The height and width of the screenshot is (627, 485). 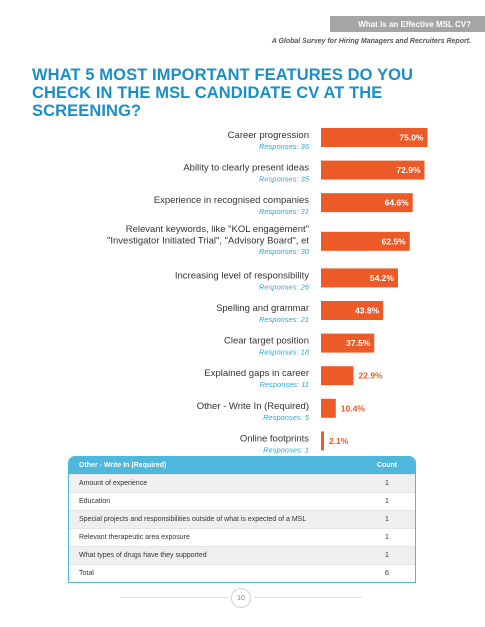 What do you see at coordinates (284, 146) in the screenshot?
I see `responses-label: Responses: 36` at bounding box center [284, 146].